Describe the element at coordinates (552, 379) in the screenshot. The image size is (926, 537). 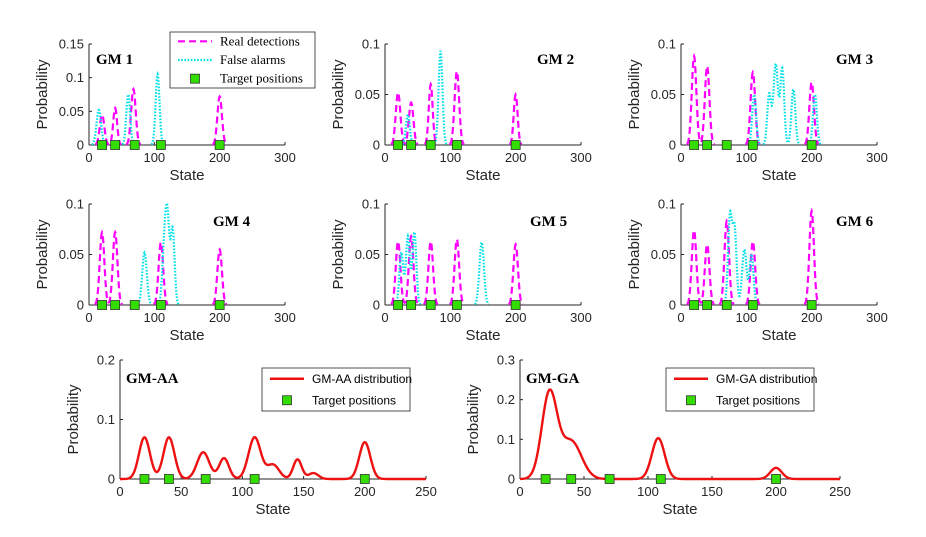
I see `panel-title: GM-GA` at that location.